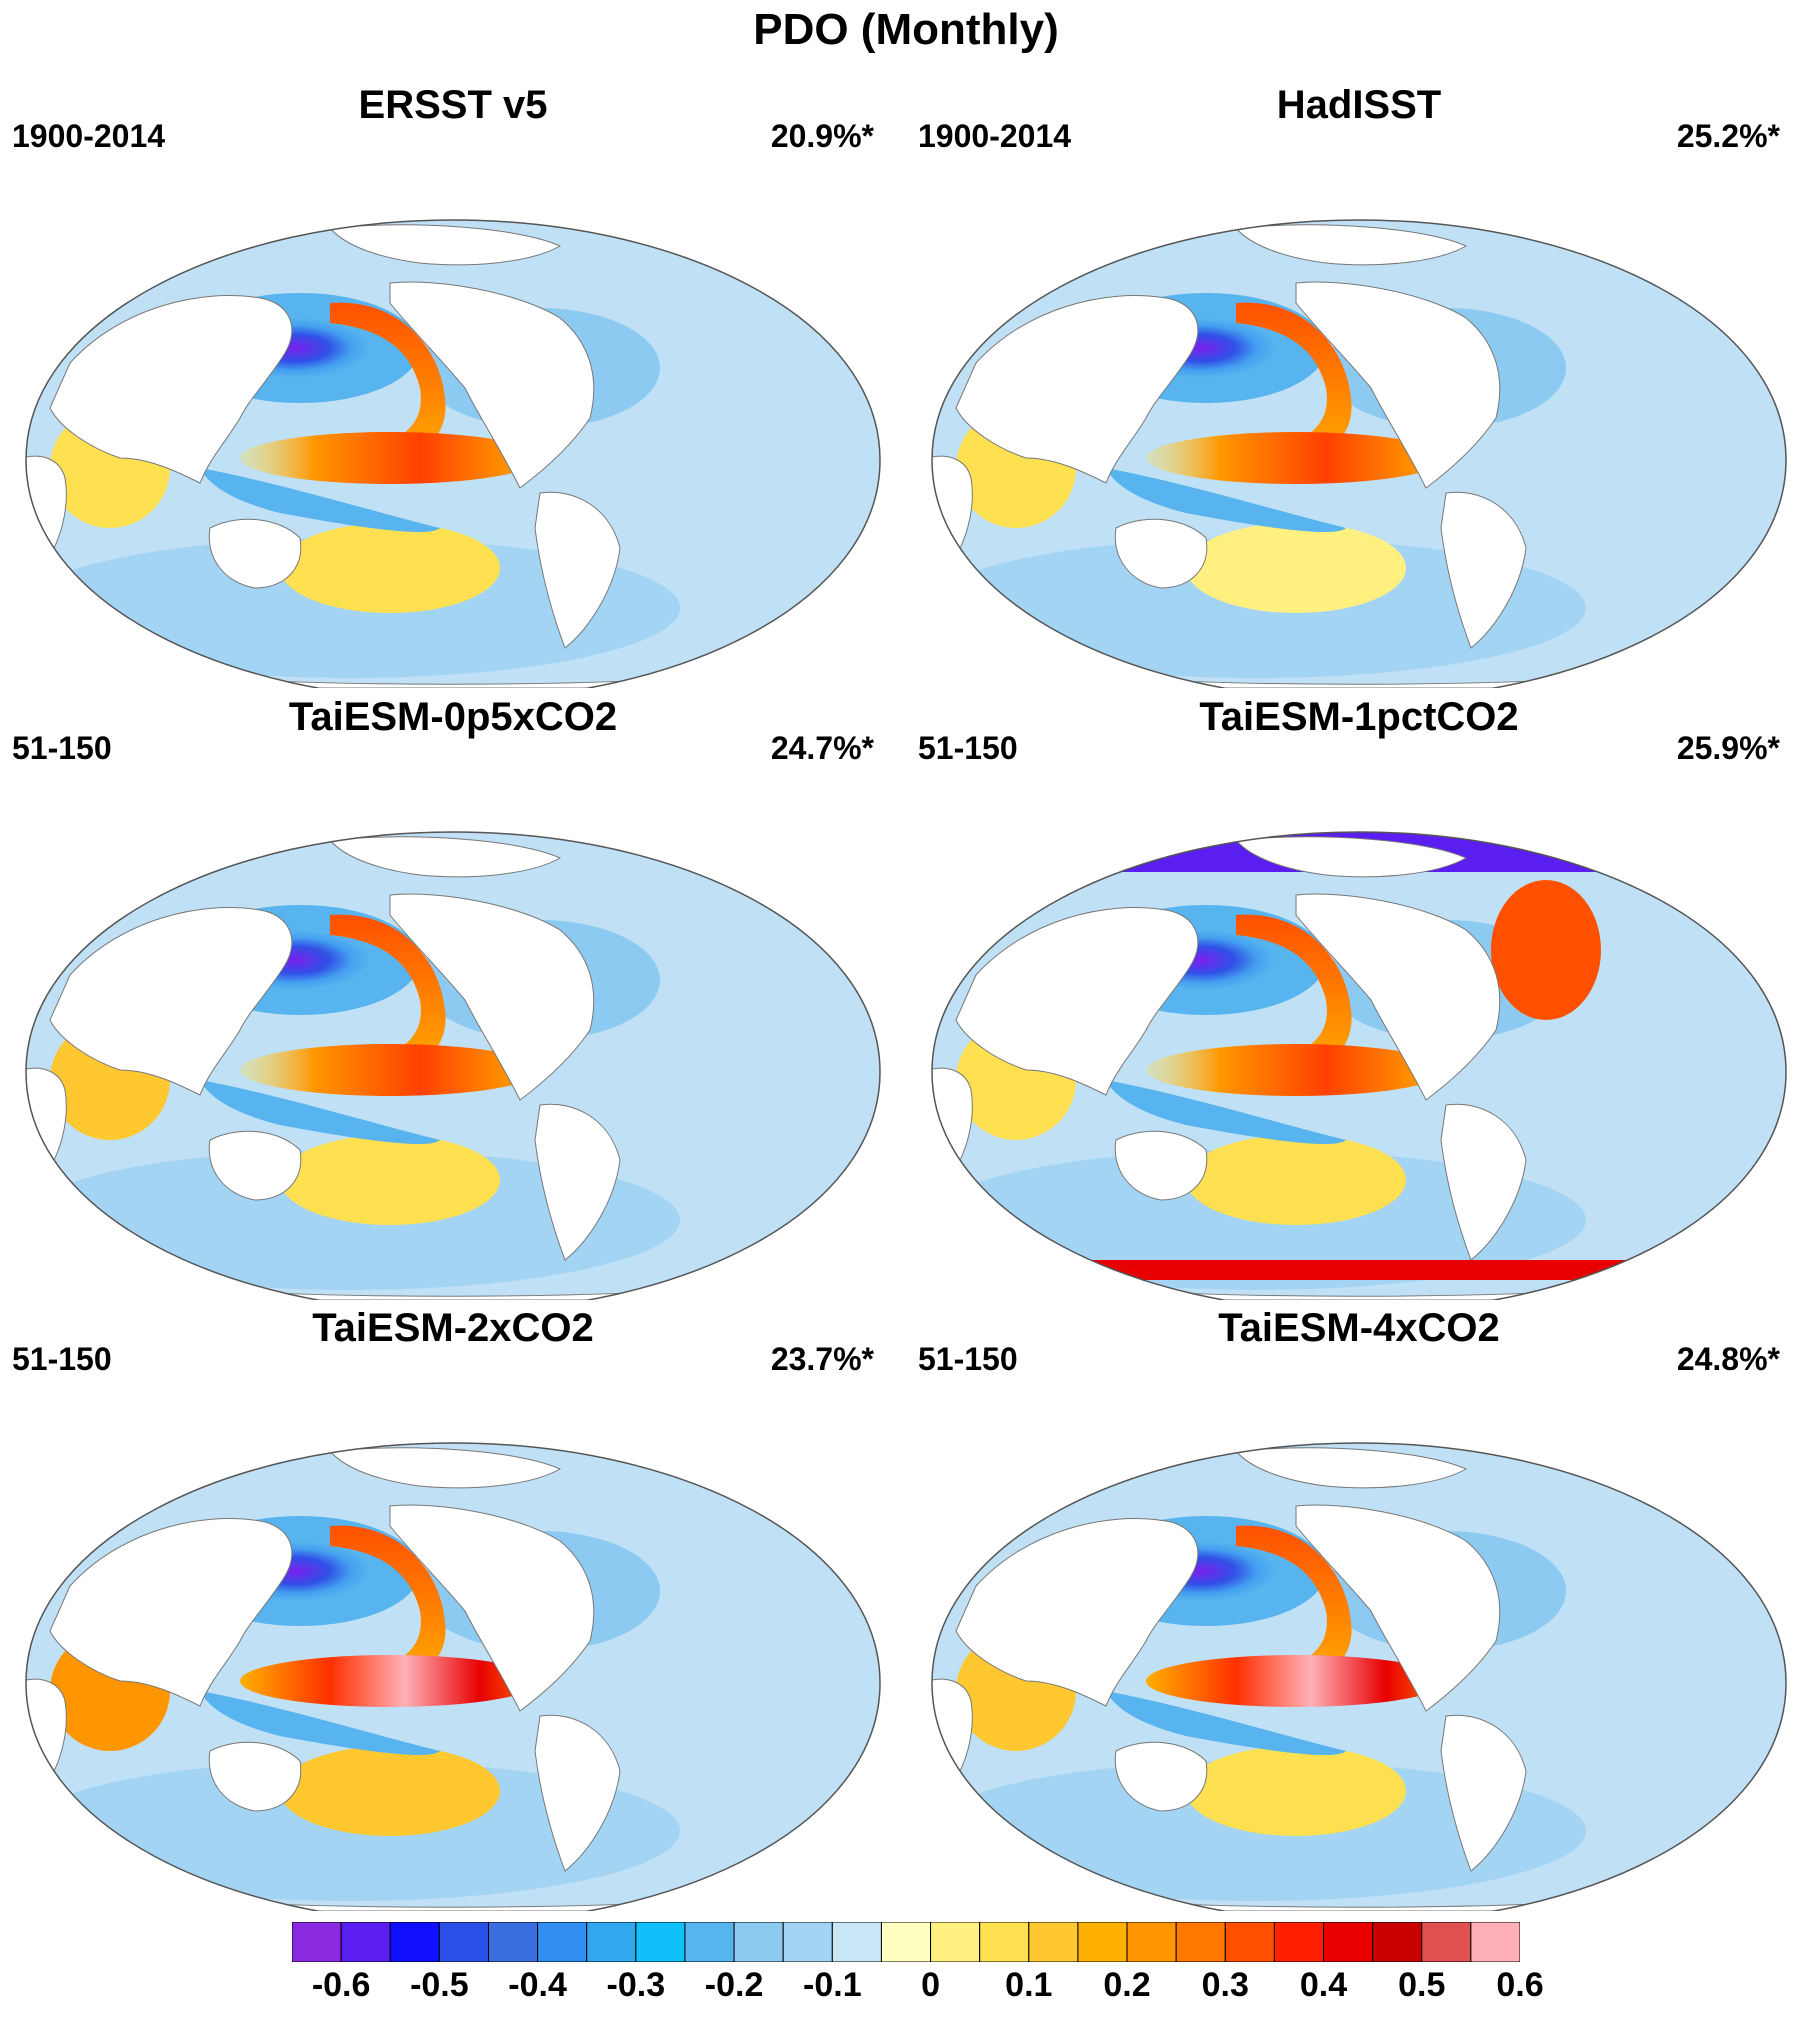  What do you see at coordinates (1546, 950) in the screenshot?
I see `labrador-warm-patch` at bounding box center [1546, 950].